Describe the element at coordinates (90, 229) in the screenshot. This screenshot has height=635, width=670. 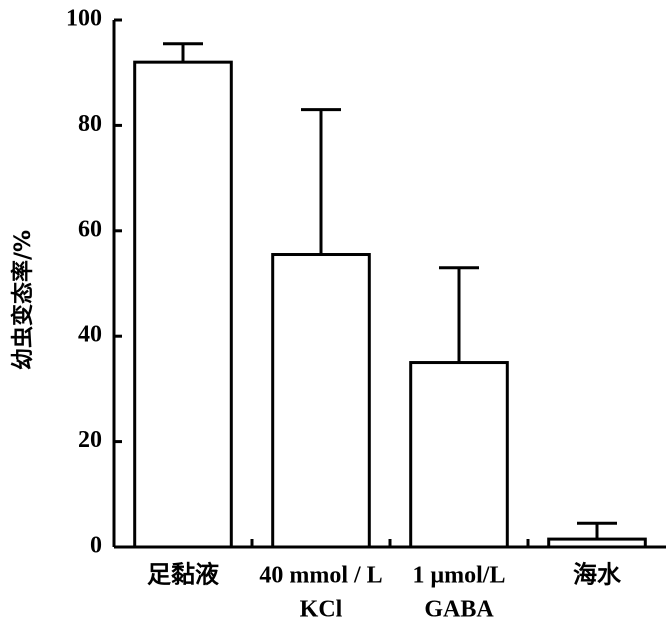
I see `y-tick-label: 60` at that location.